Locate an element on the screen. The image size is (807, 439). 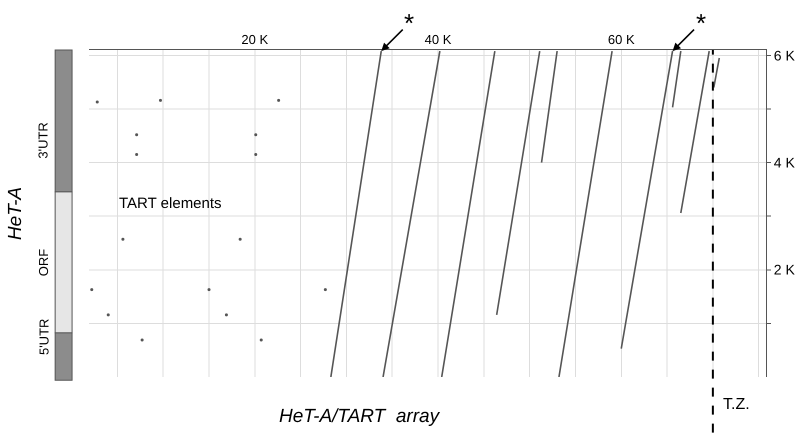
x-tick-label: 40 K is located at coordinates (438, 39).